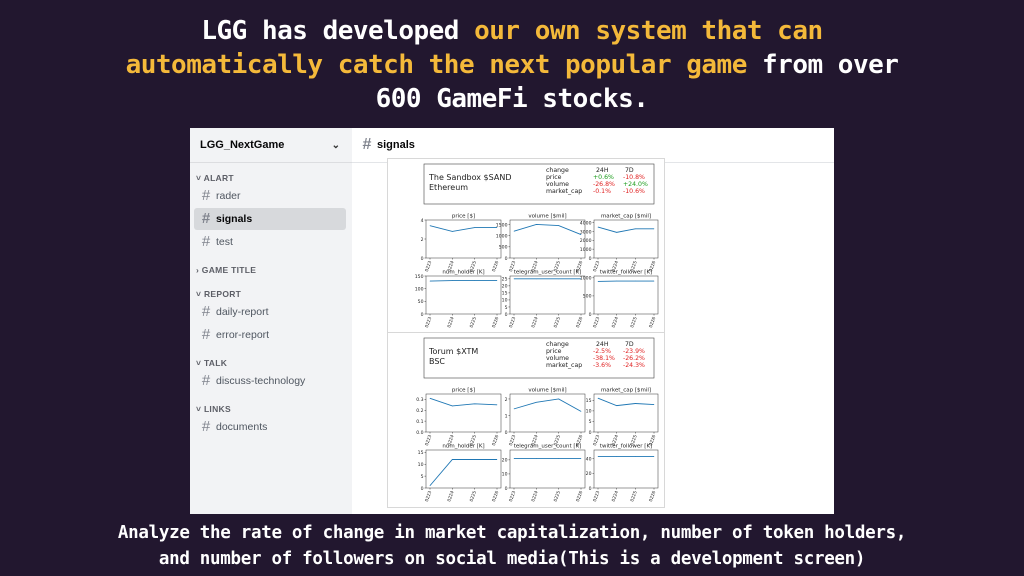  What do you see at coordinates (505, 280) in the screenshot?
I see `y-tick-label: 25` at bounding box center [505, 280].